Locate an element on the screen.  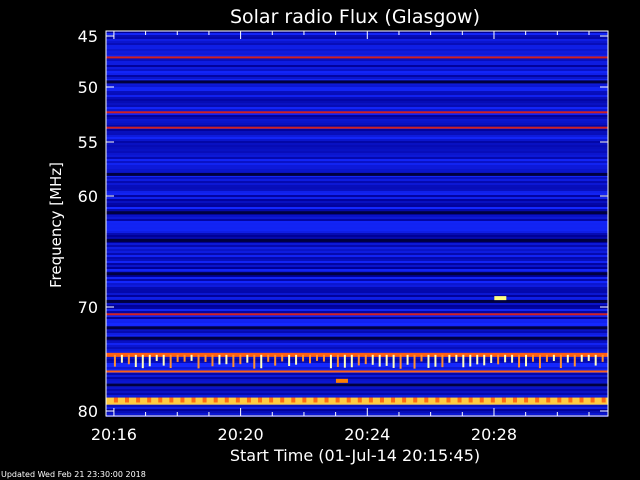
x-axis-label: Start Time (01-Jul-14 20:15:45) is located at coordinates (355, 455).